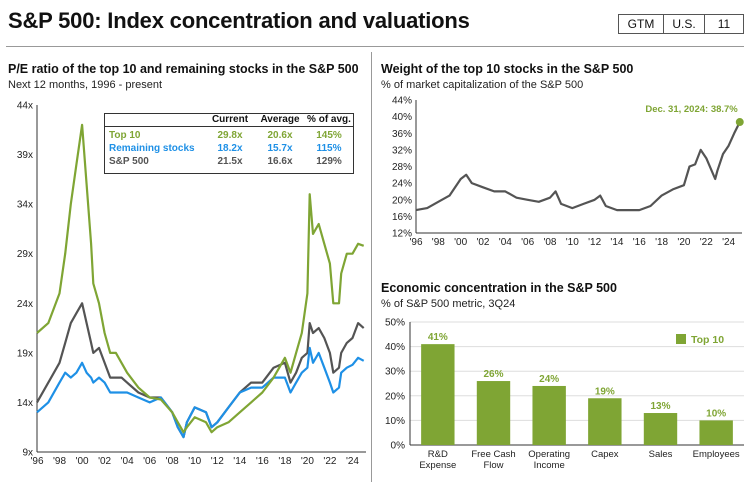 The image size is (750, 487). Describe the element at coordinates (125, 135) in the screenshot. I see `row-label-top10: Top 10` at that location.